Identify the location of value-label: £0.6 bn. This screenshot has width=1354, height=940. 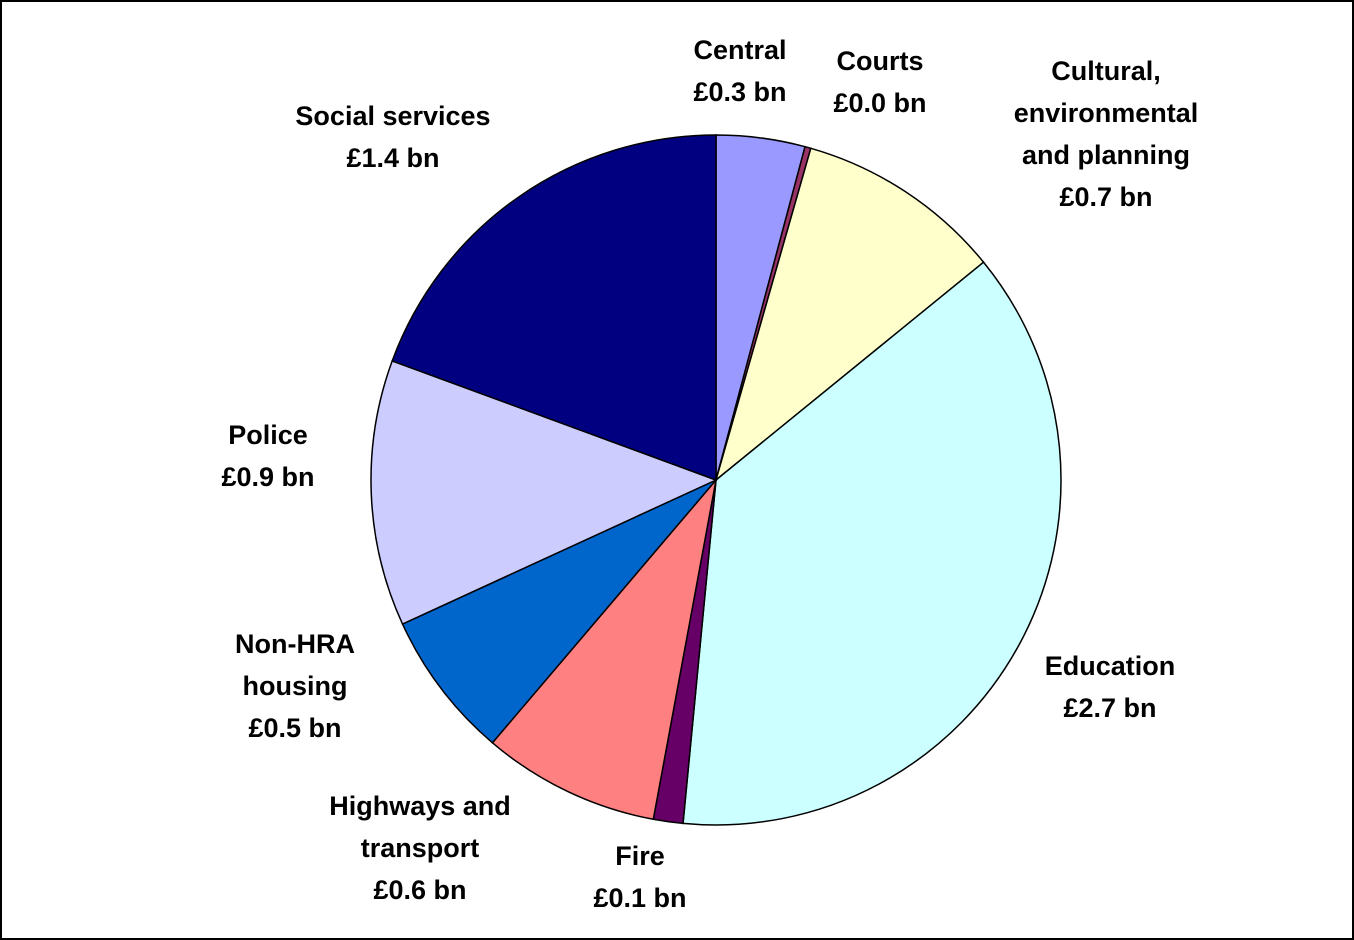
(419, 890).